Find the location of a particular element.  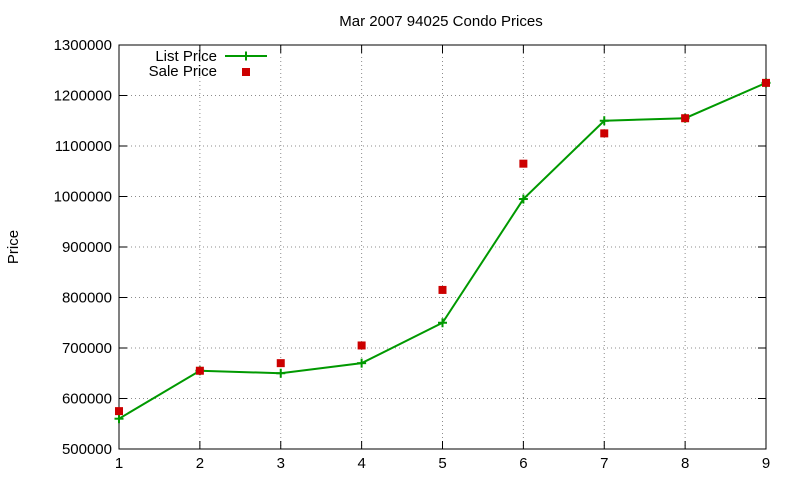

y-tick-label: 700000 is located at coordinates (87, 348).